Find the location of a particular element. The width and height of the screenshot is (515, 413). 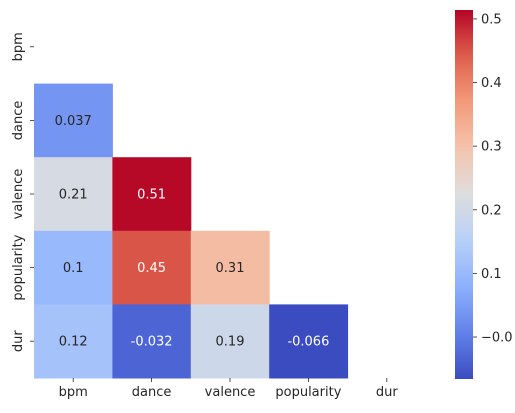

colorbar-tick-label: 0.3 is located at coordinates (491, 147).